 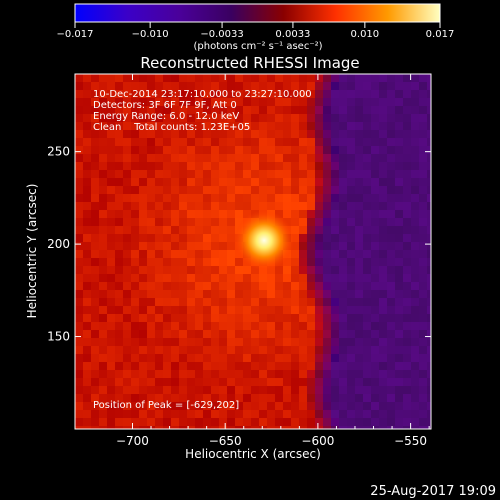 I want to click on chart-title: Reconstructed RHESSI Image, so click(x=249, y=63).